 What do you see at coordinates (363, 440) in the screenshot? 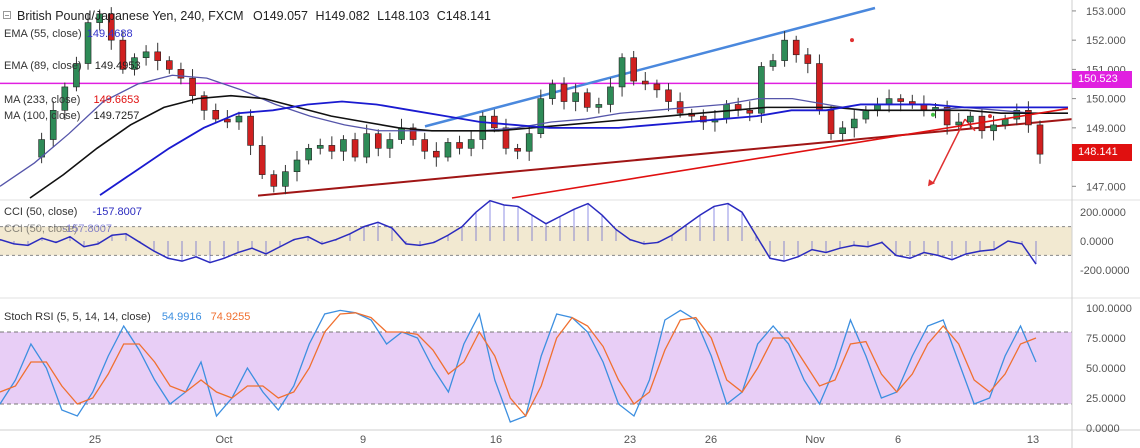
I see `time-tick-label: 9` at bounding box center [363, 440].